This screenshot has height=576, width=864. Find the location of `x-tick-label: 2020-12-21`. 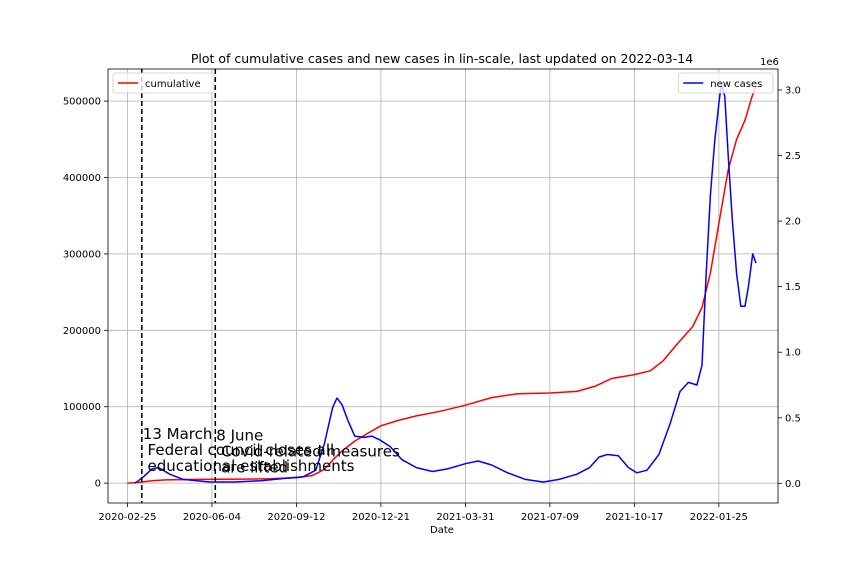

x-tick-label: 2020-12-21 is located at coordinates (381, 517).